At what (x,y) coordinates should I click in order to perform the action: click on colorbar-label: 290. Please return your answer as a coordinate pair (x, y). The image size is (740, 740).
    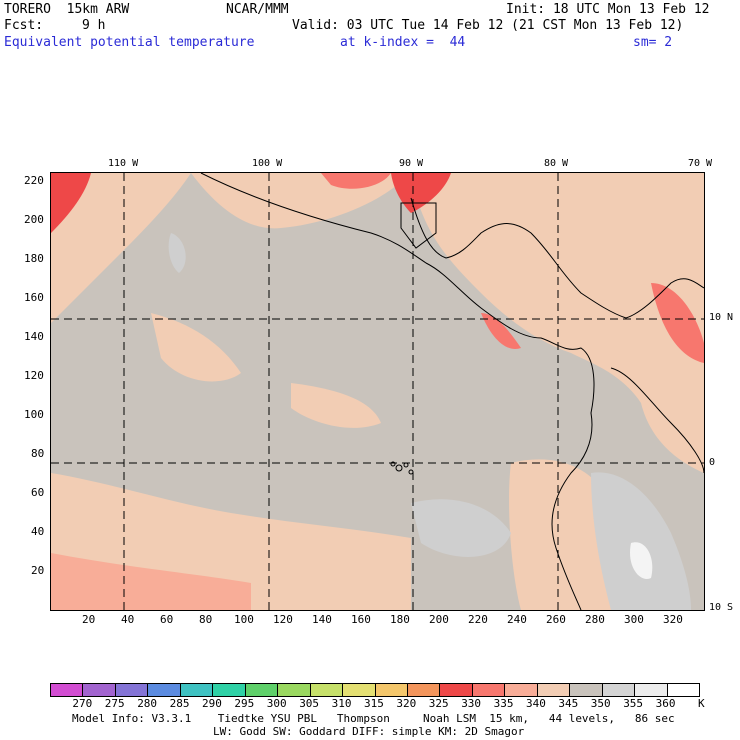
    Looking at the image, I should click on (212, 703).